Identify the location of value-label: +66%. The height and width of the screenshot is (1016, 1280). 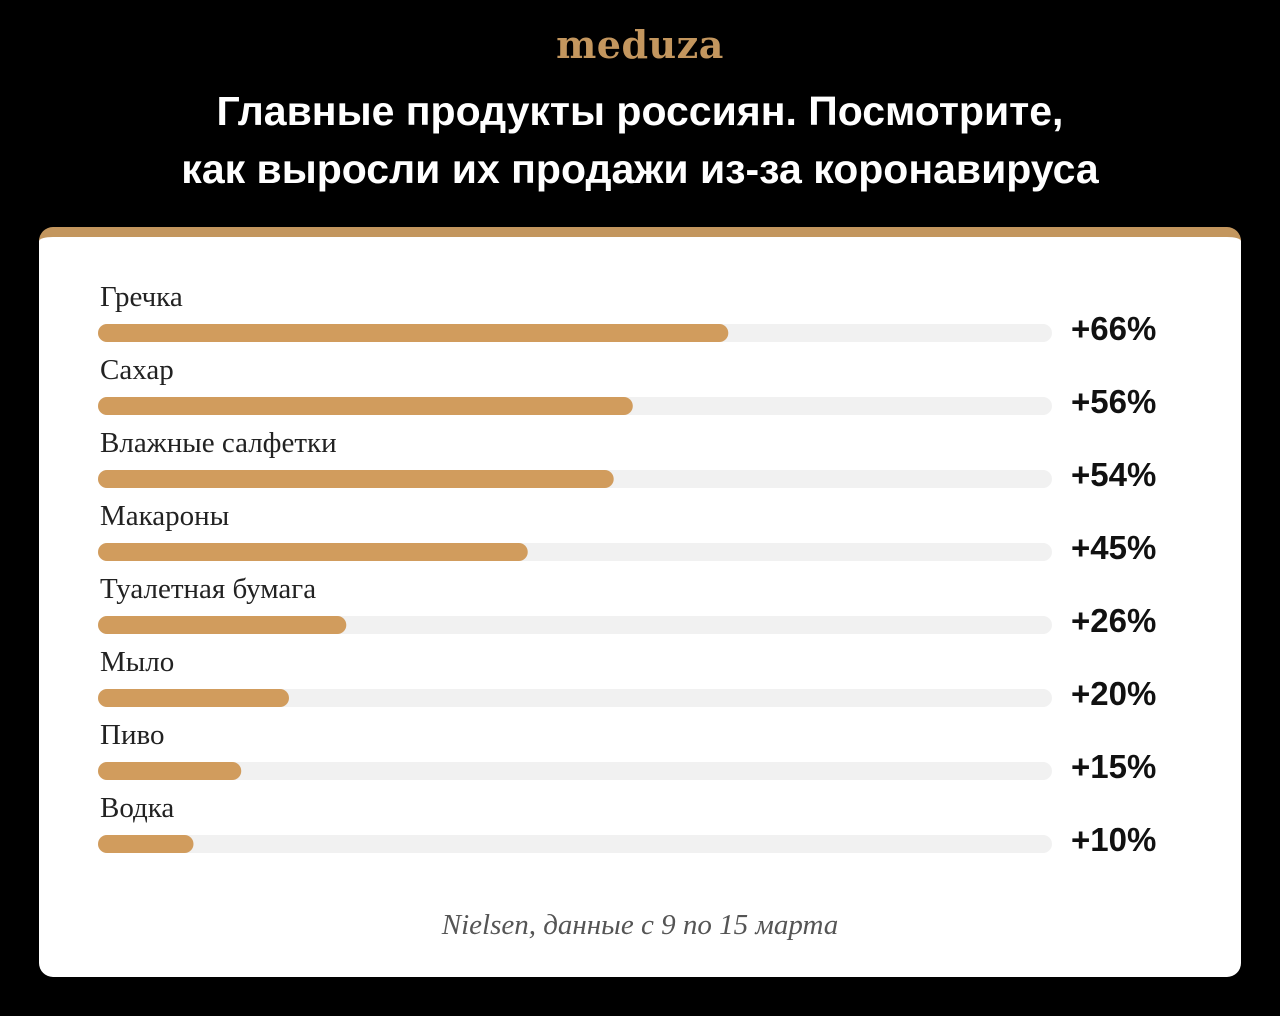
(1113, 328).